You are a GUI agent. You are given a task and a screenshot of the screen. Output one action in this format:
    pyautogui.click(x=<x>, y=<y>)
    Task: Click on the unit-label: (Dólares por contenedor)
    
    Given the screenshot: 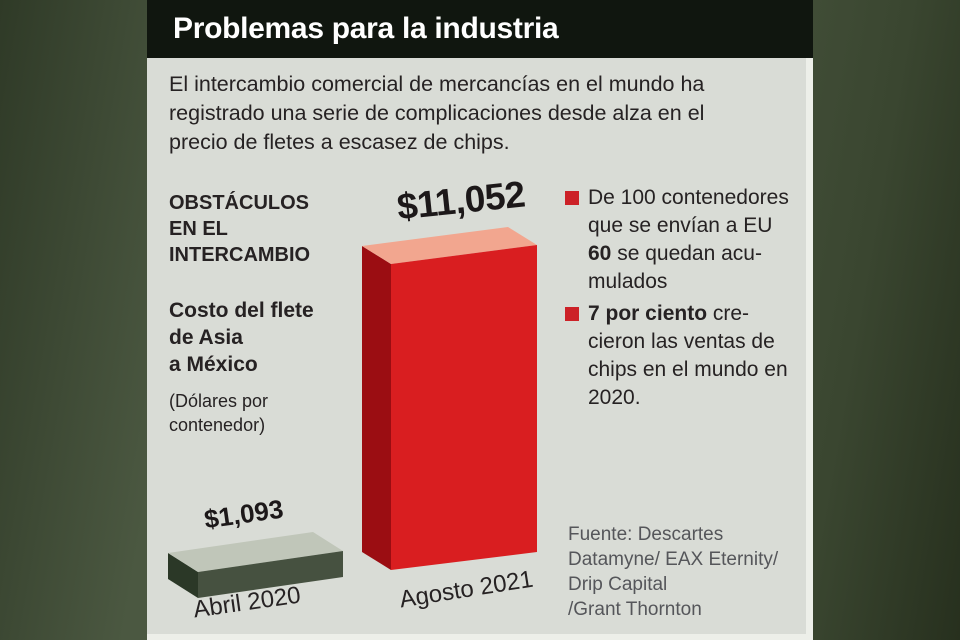 What is the action you would take?
    pyautogui.click(x=219, y=413)
    